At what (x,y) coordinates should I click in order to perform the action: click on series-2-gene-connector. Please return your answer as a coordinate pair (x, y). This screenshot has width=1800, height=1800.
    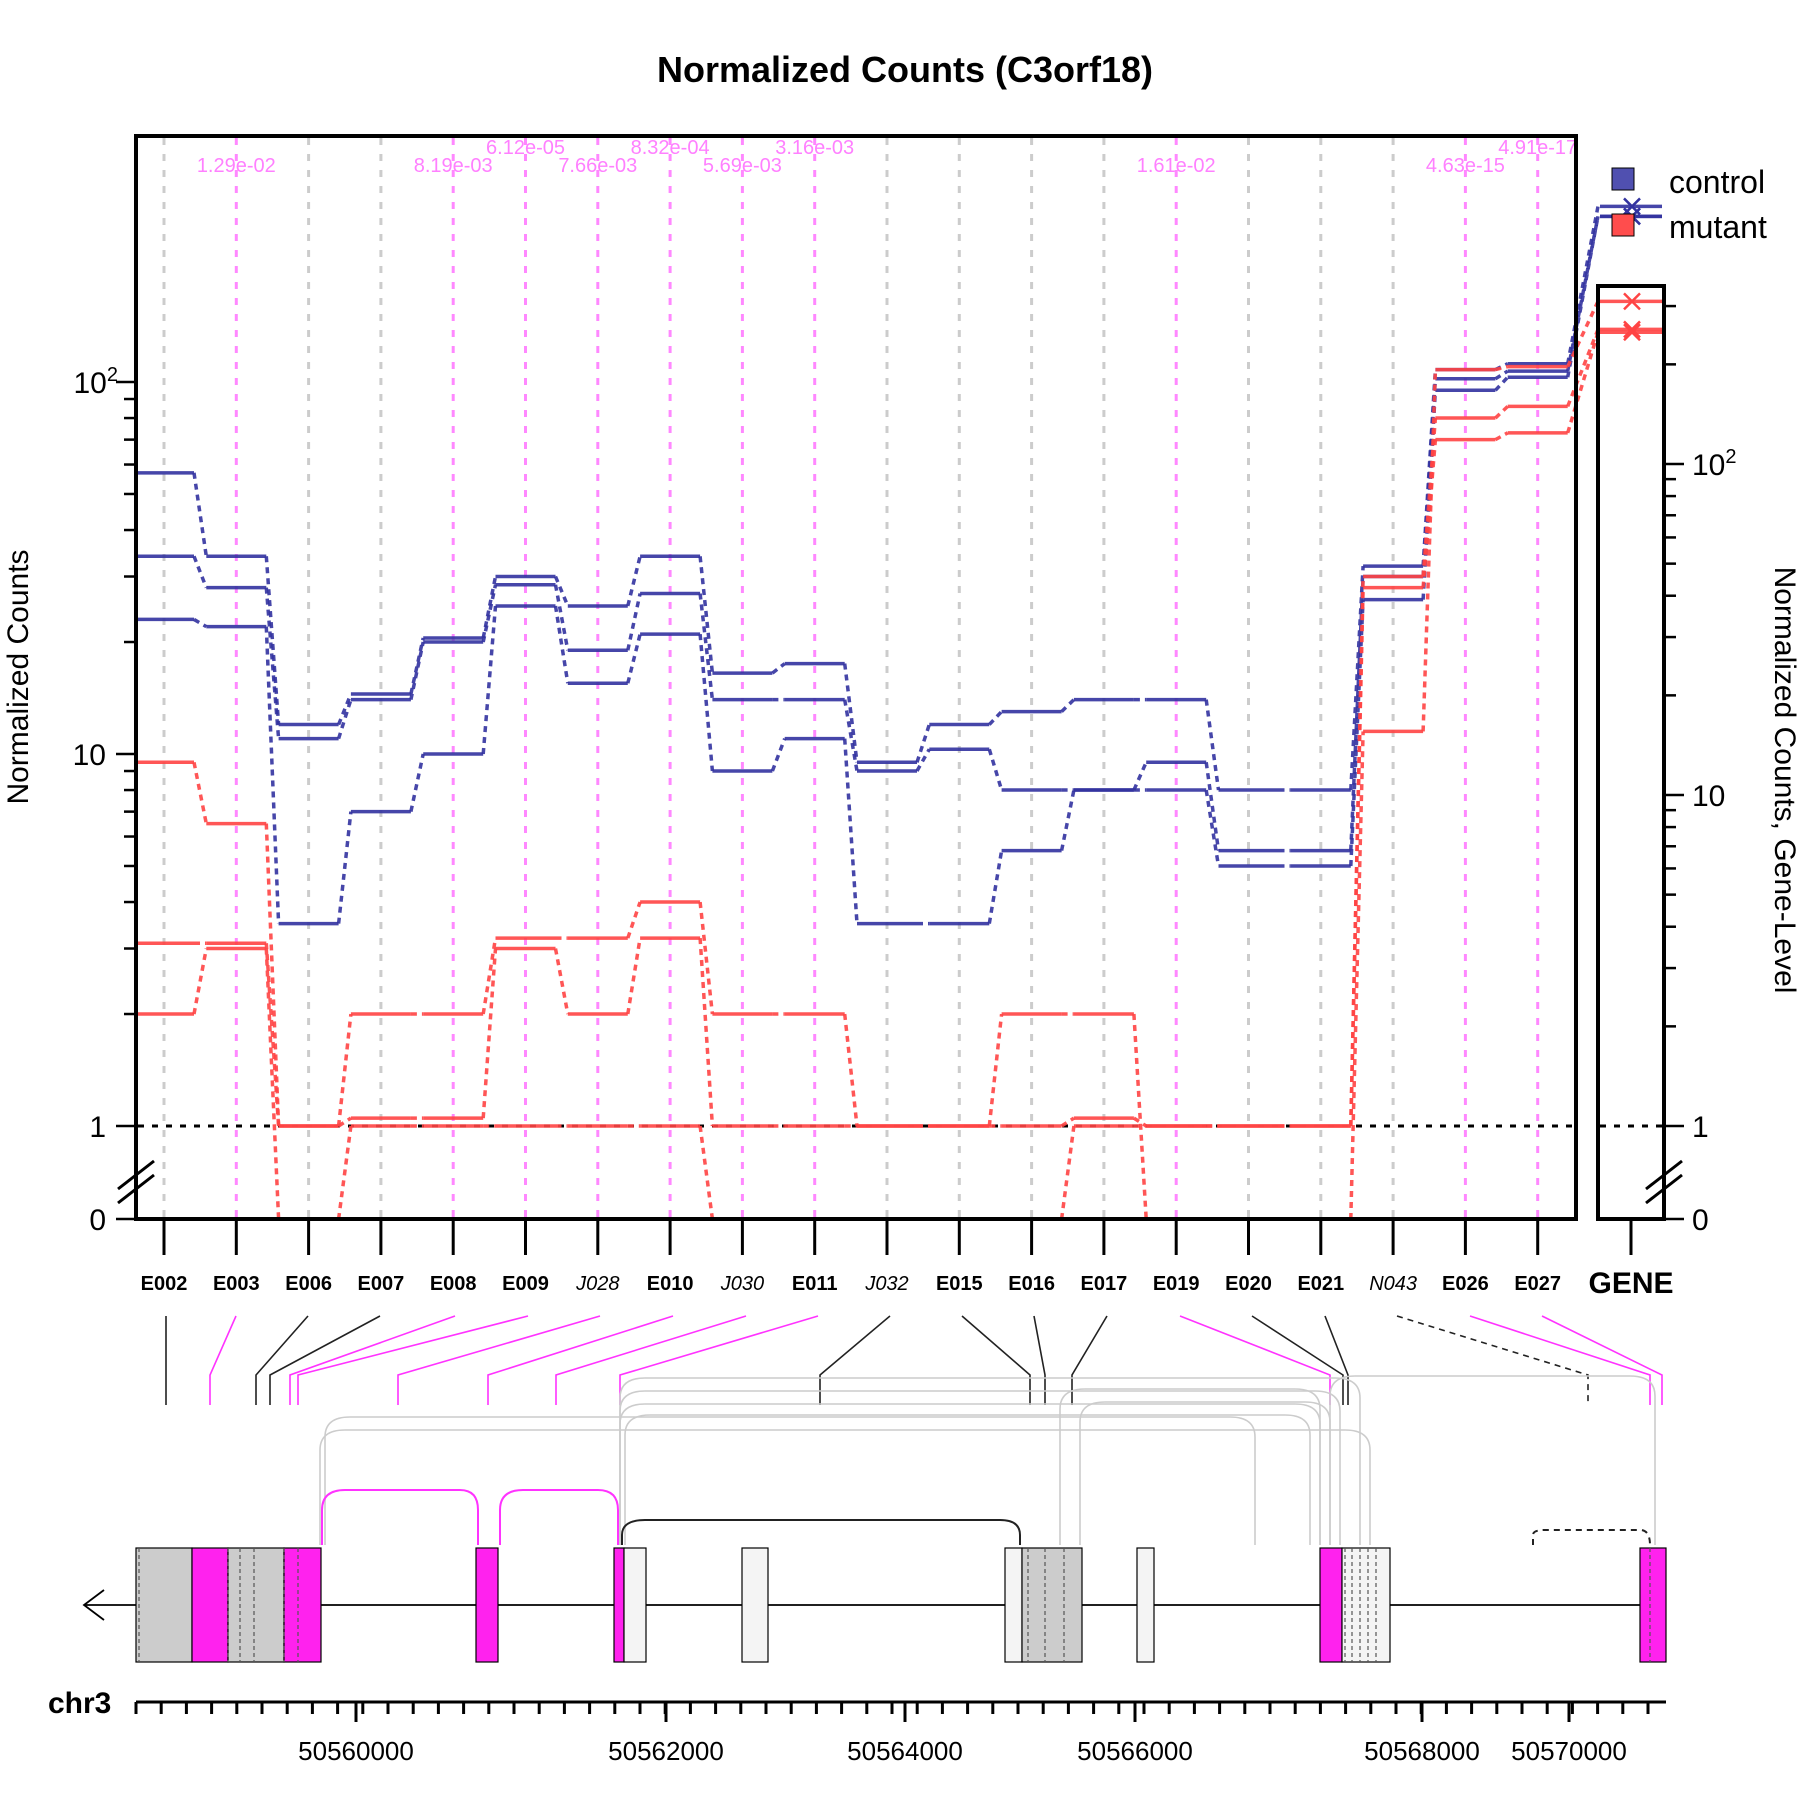
    Looking at the image, I should click on (1582, 297).